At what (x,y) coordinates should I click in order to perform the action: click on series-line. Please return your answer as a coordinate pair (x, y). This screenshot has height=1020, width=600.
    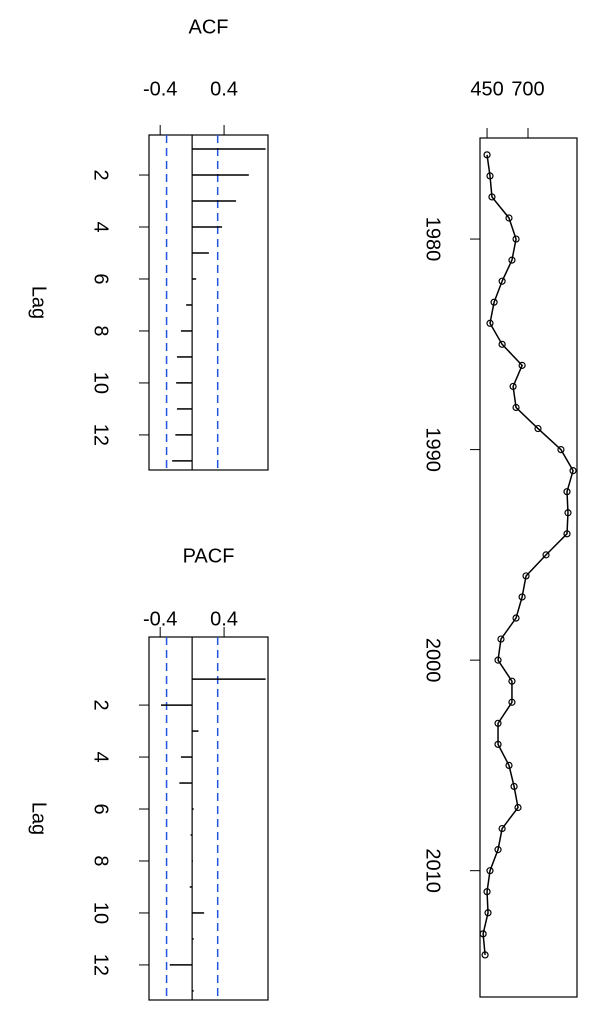
    Looking at the image, I should click on (528, 554).